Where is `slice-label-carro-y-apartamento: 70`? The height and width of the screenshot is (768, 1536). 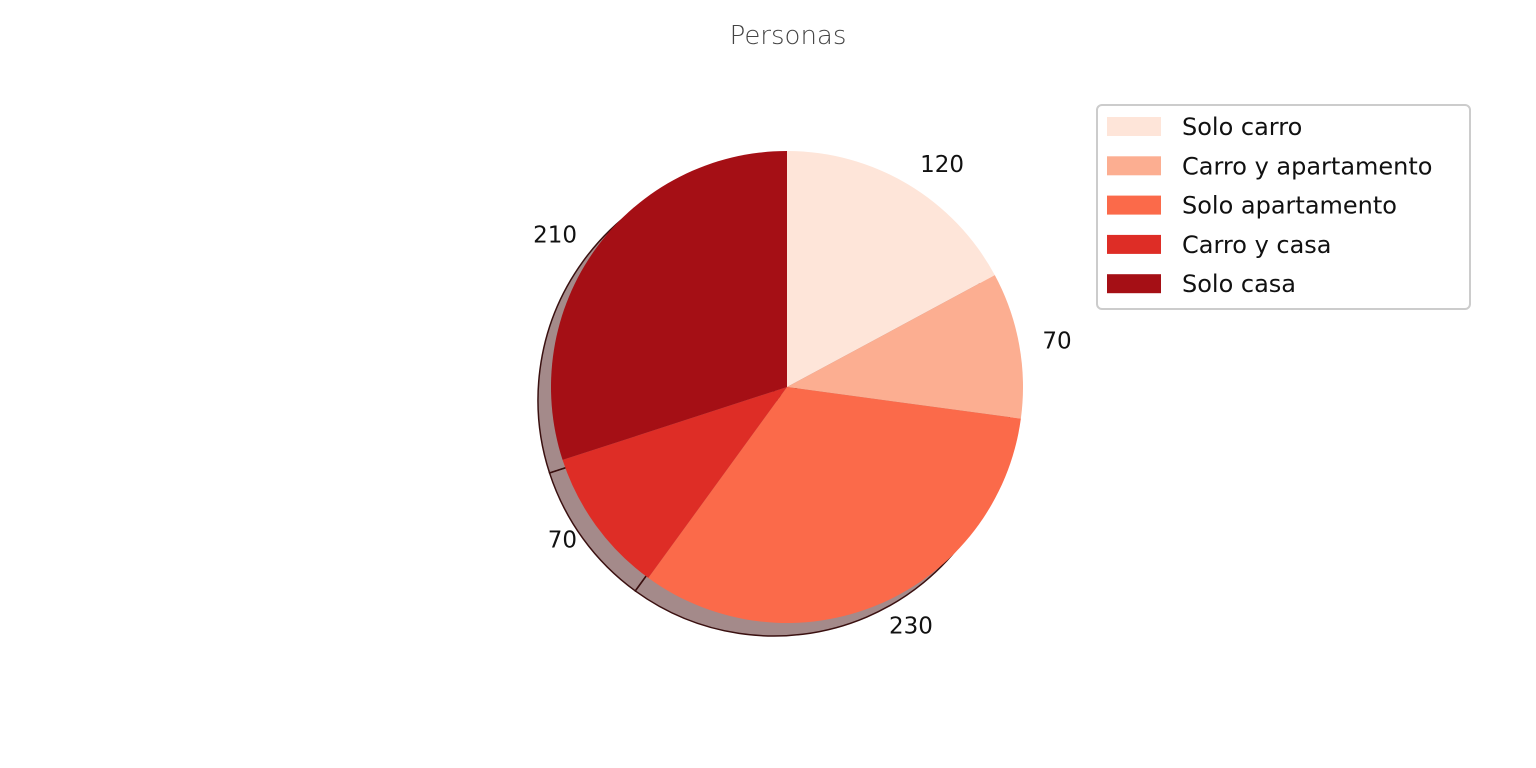 slice-label-carro-y-apartamento: 70 is located at coordinates (1056, 342).